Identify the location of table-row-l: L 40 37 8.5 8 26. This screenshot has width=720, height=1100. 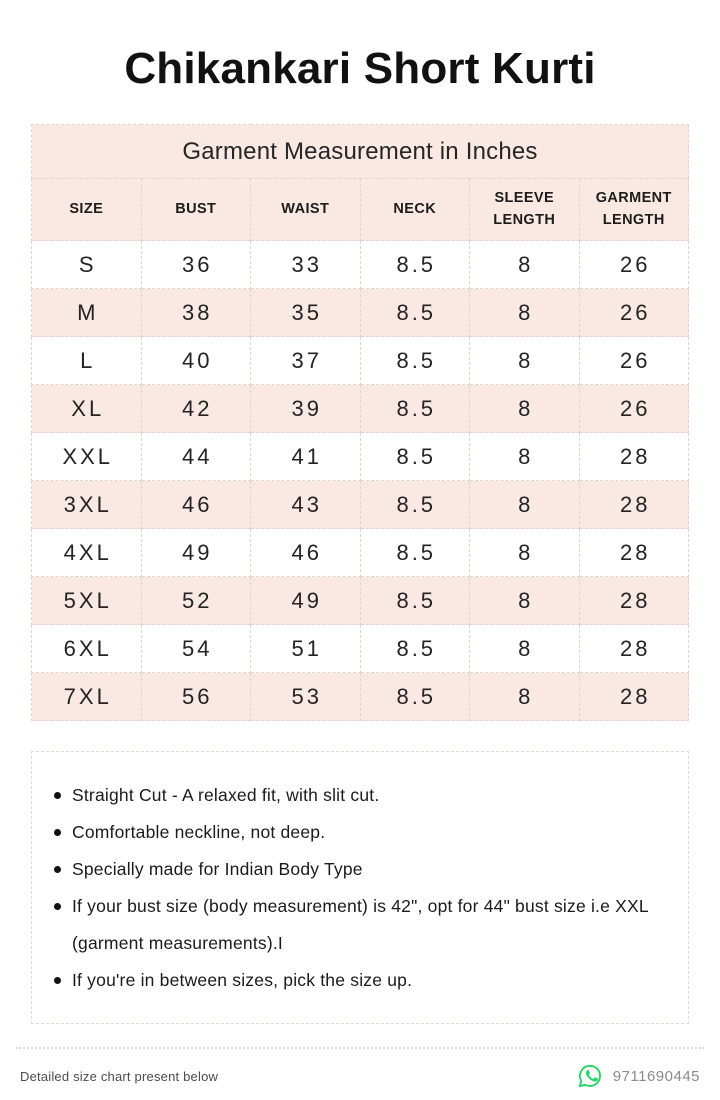
(360, 360).